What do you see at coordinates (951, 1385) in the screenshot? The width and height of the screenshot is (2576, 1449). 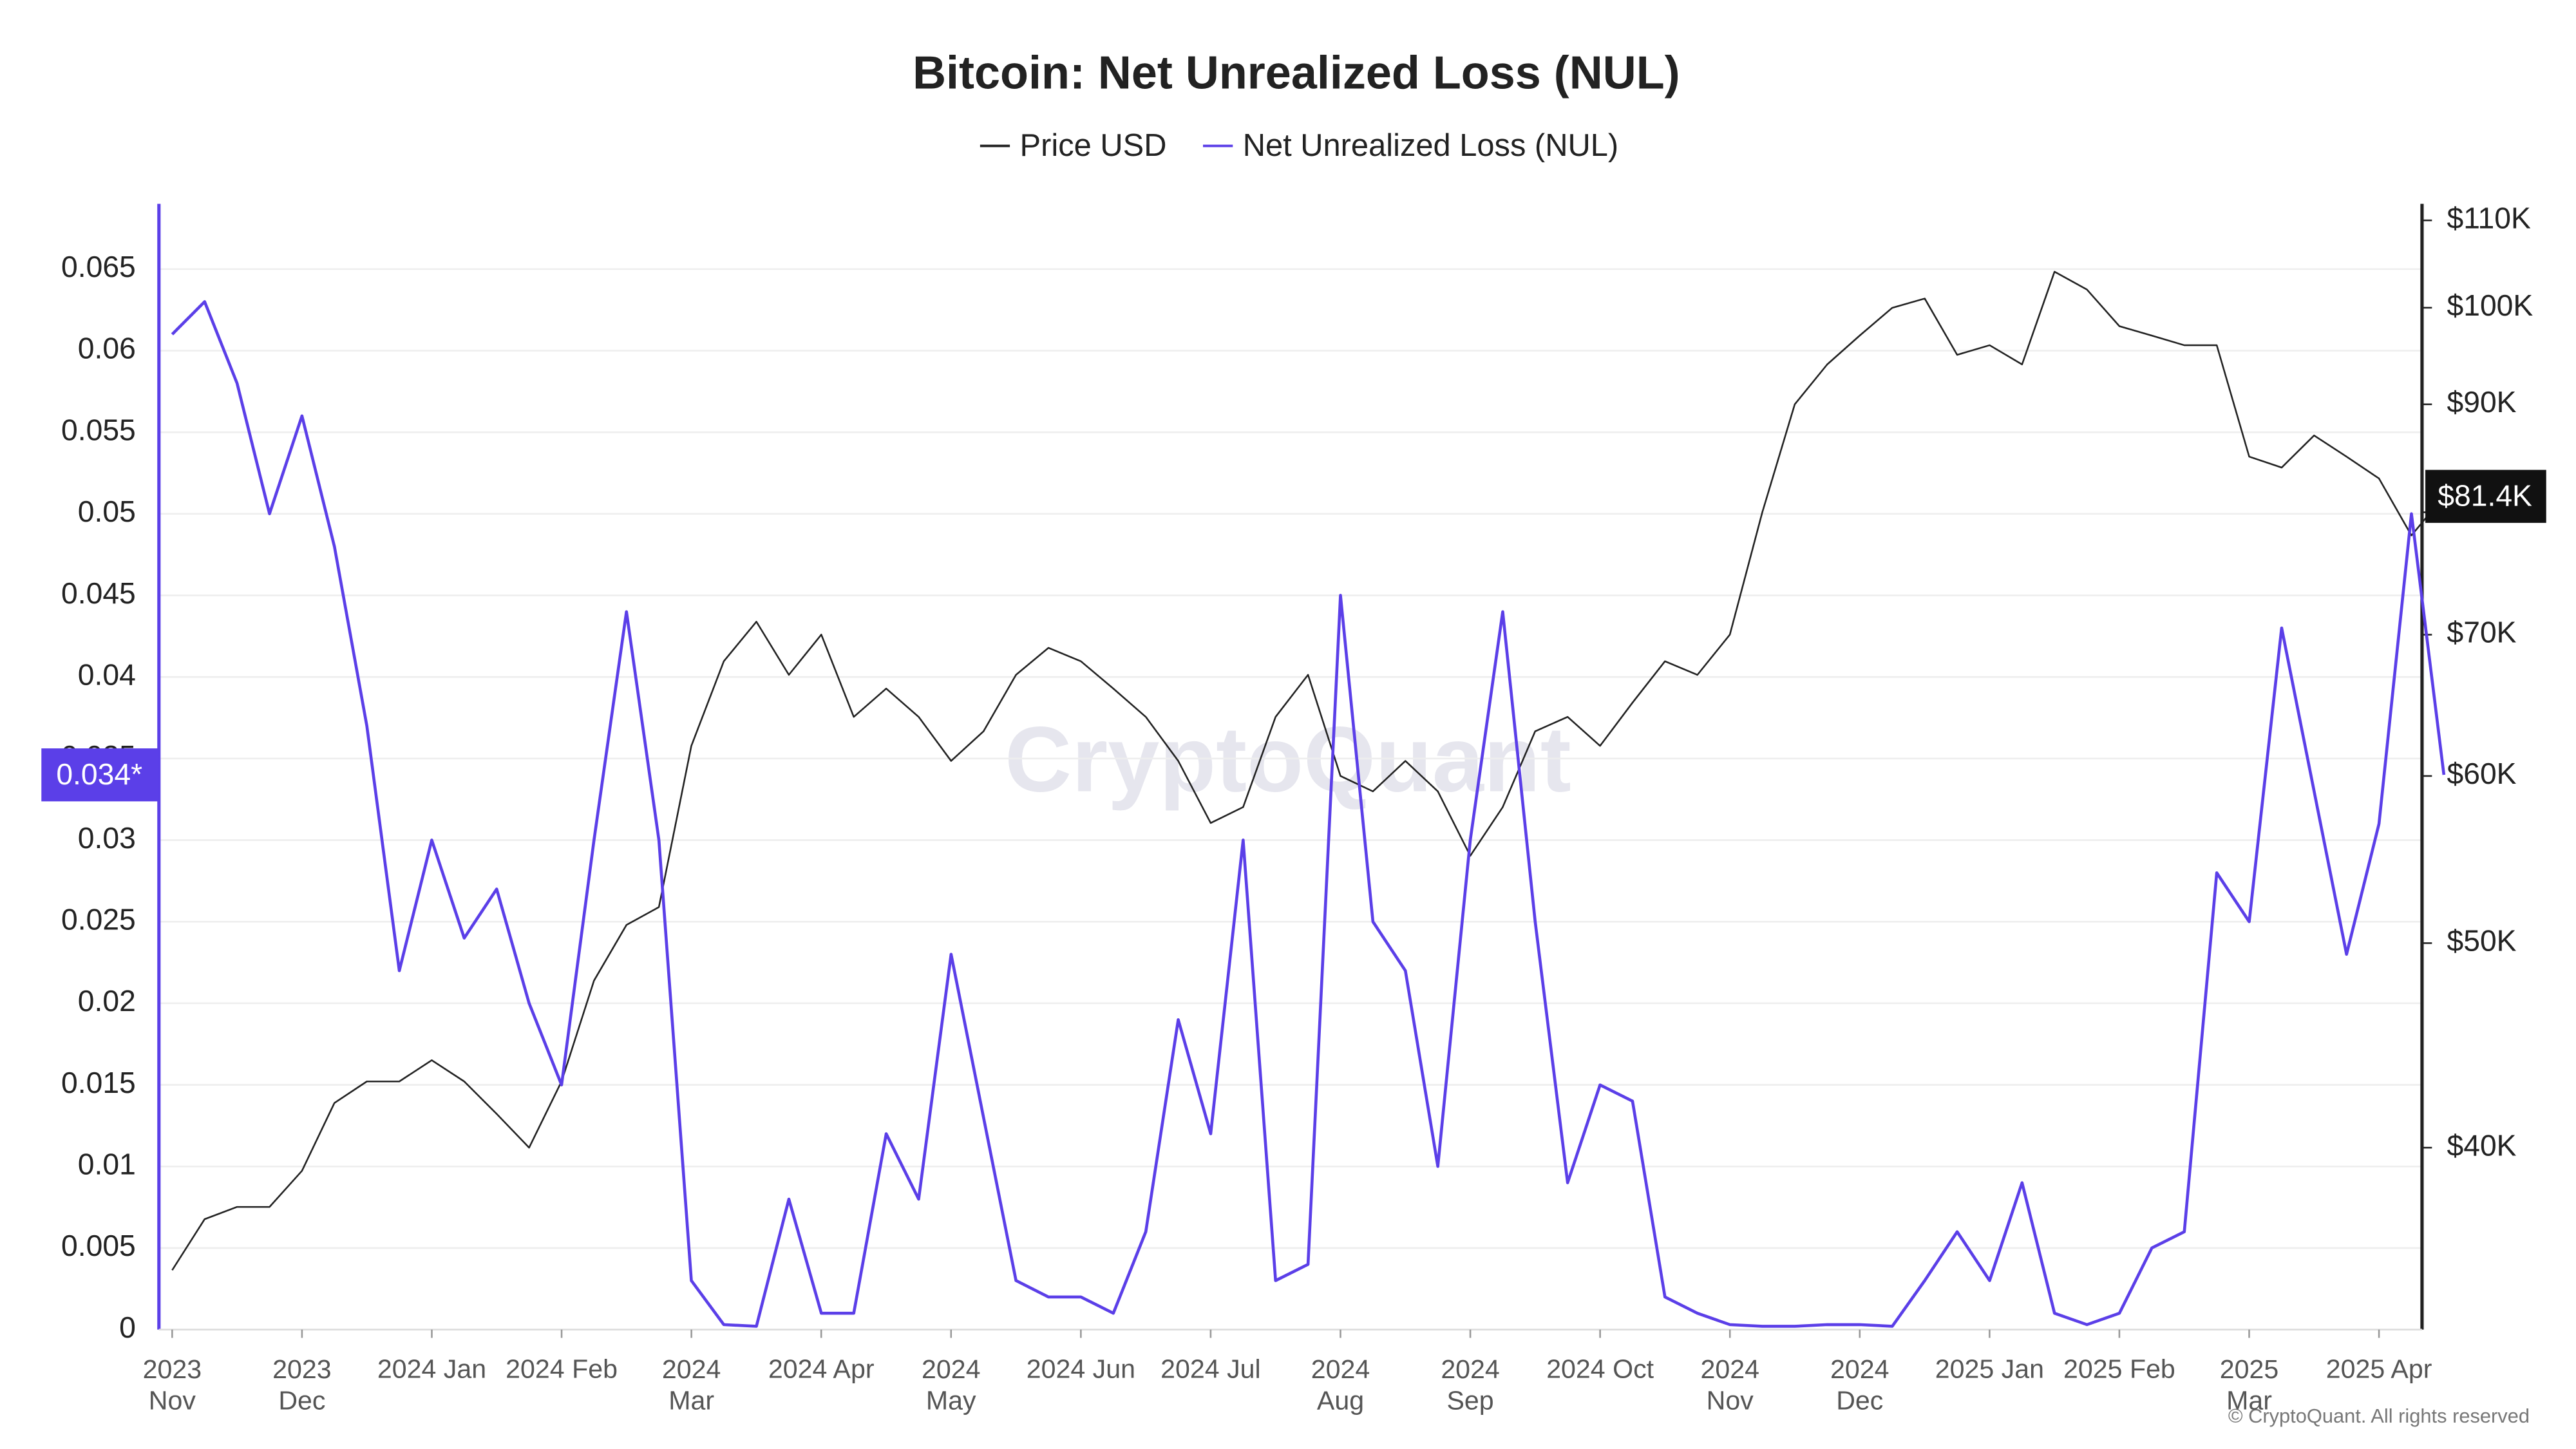 I see `x-tick-label: 2024 May` at bounding box center [951, 1385].